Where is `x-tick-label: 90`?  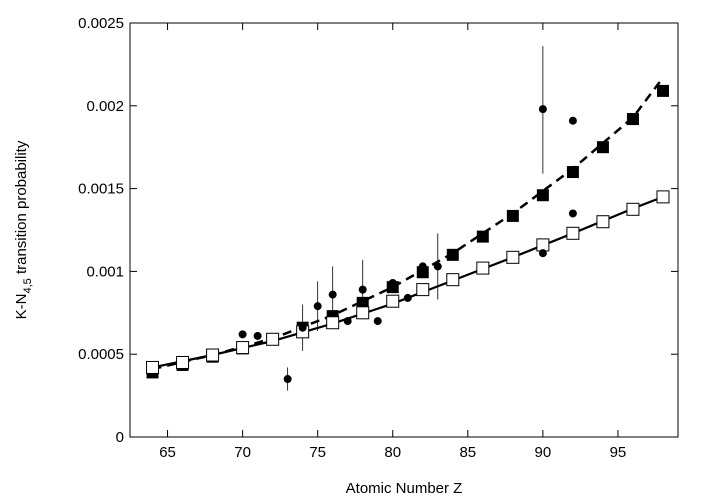 x-tick-label: 90 is located at coordinates (543, 452).